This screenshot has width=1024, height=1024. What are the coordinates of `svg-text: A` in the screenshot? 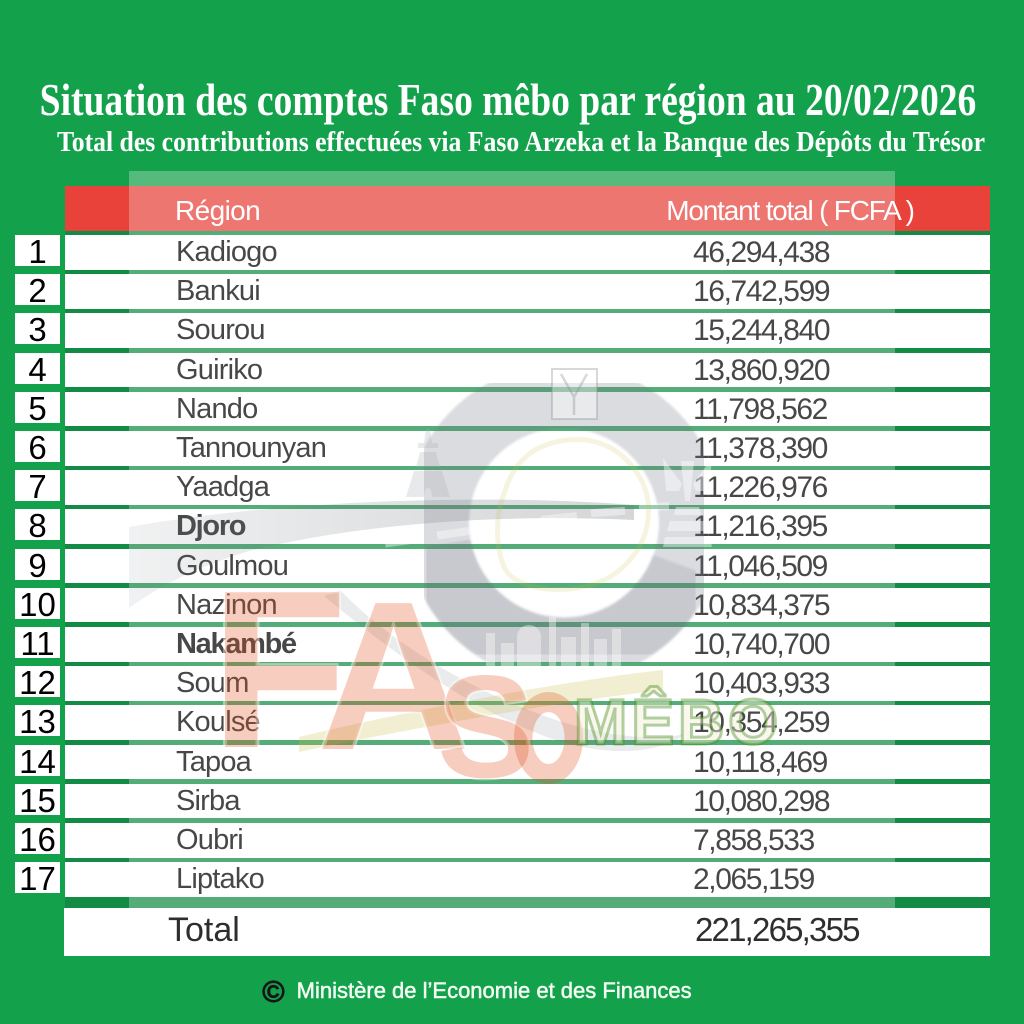 It's located at (393, 675).